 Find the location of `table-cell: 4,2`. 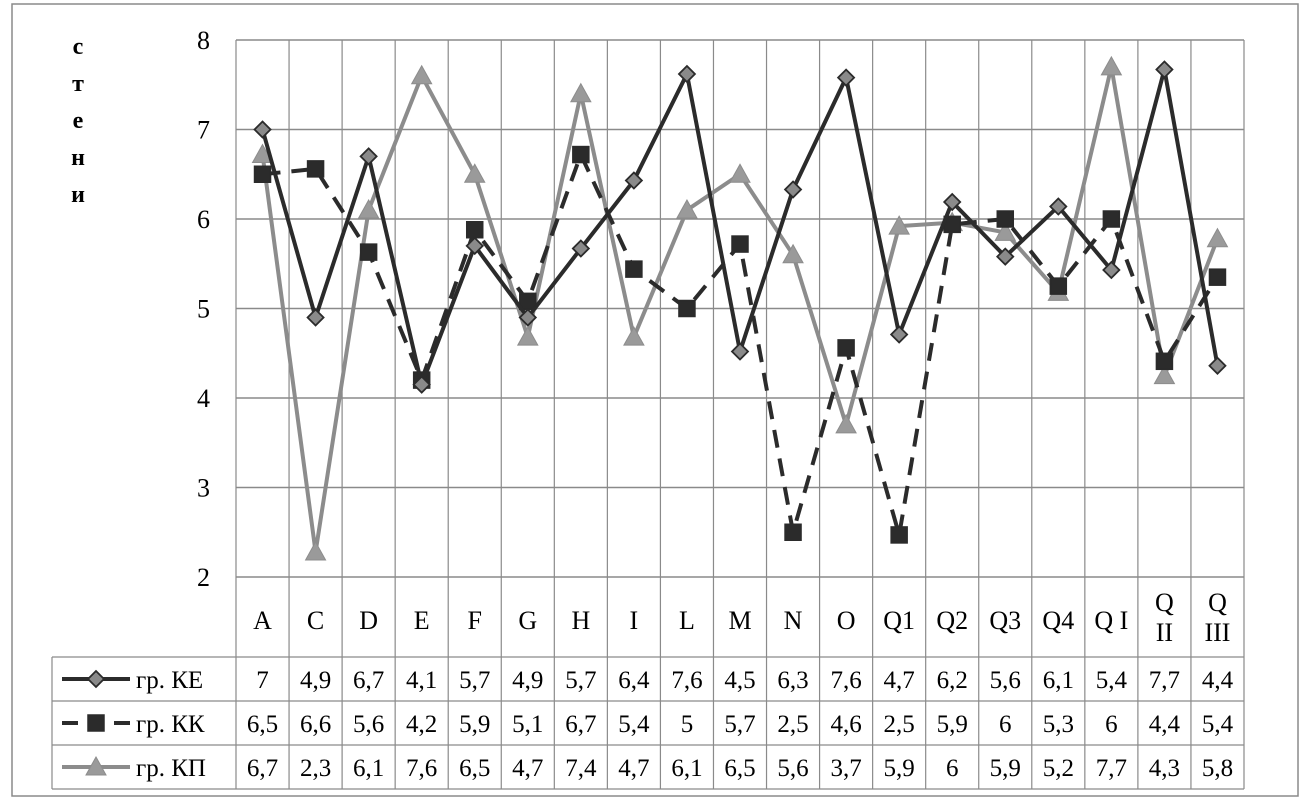

table-cell: 4,2 is located at coordinates (421, 724).